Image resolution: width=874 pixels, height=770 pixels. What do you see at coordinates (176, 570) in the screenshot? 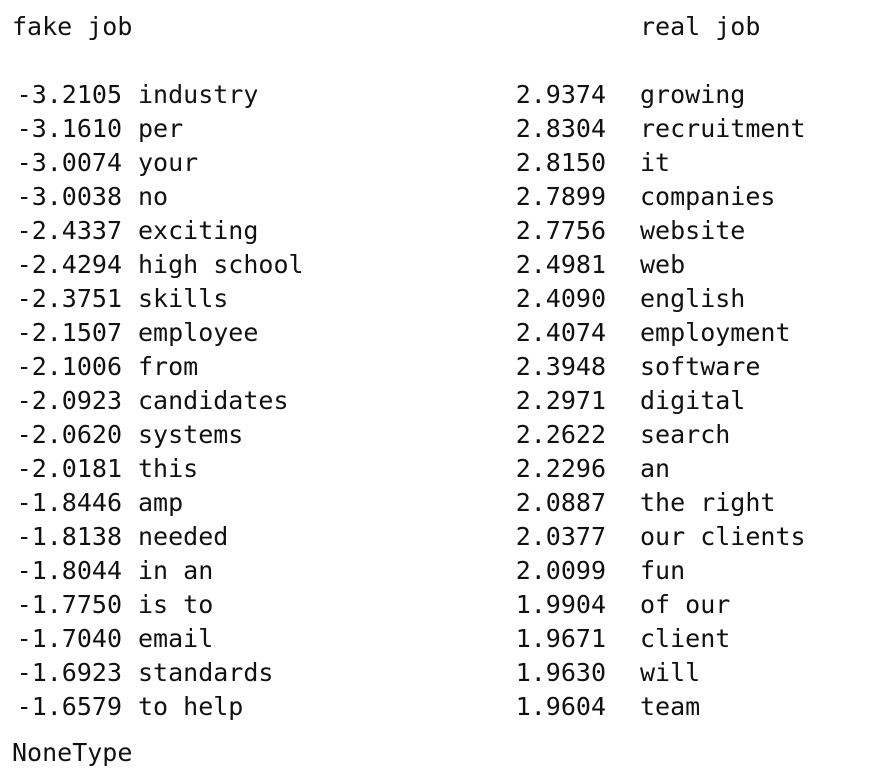
I see `fake-job-term: in an` at bounding box center [176, 570].